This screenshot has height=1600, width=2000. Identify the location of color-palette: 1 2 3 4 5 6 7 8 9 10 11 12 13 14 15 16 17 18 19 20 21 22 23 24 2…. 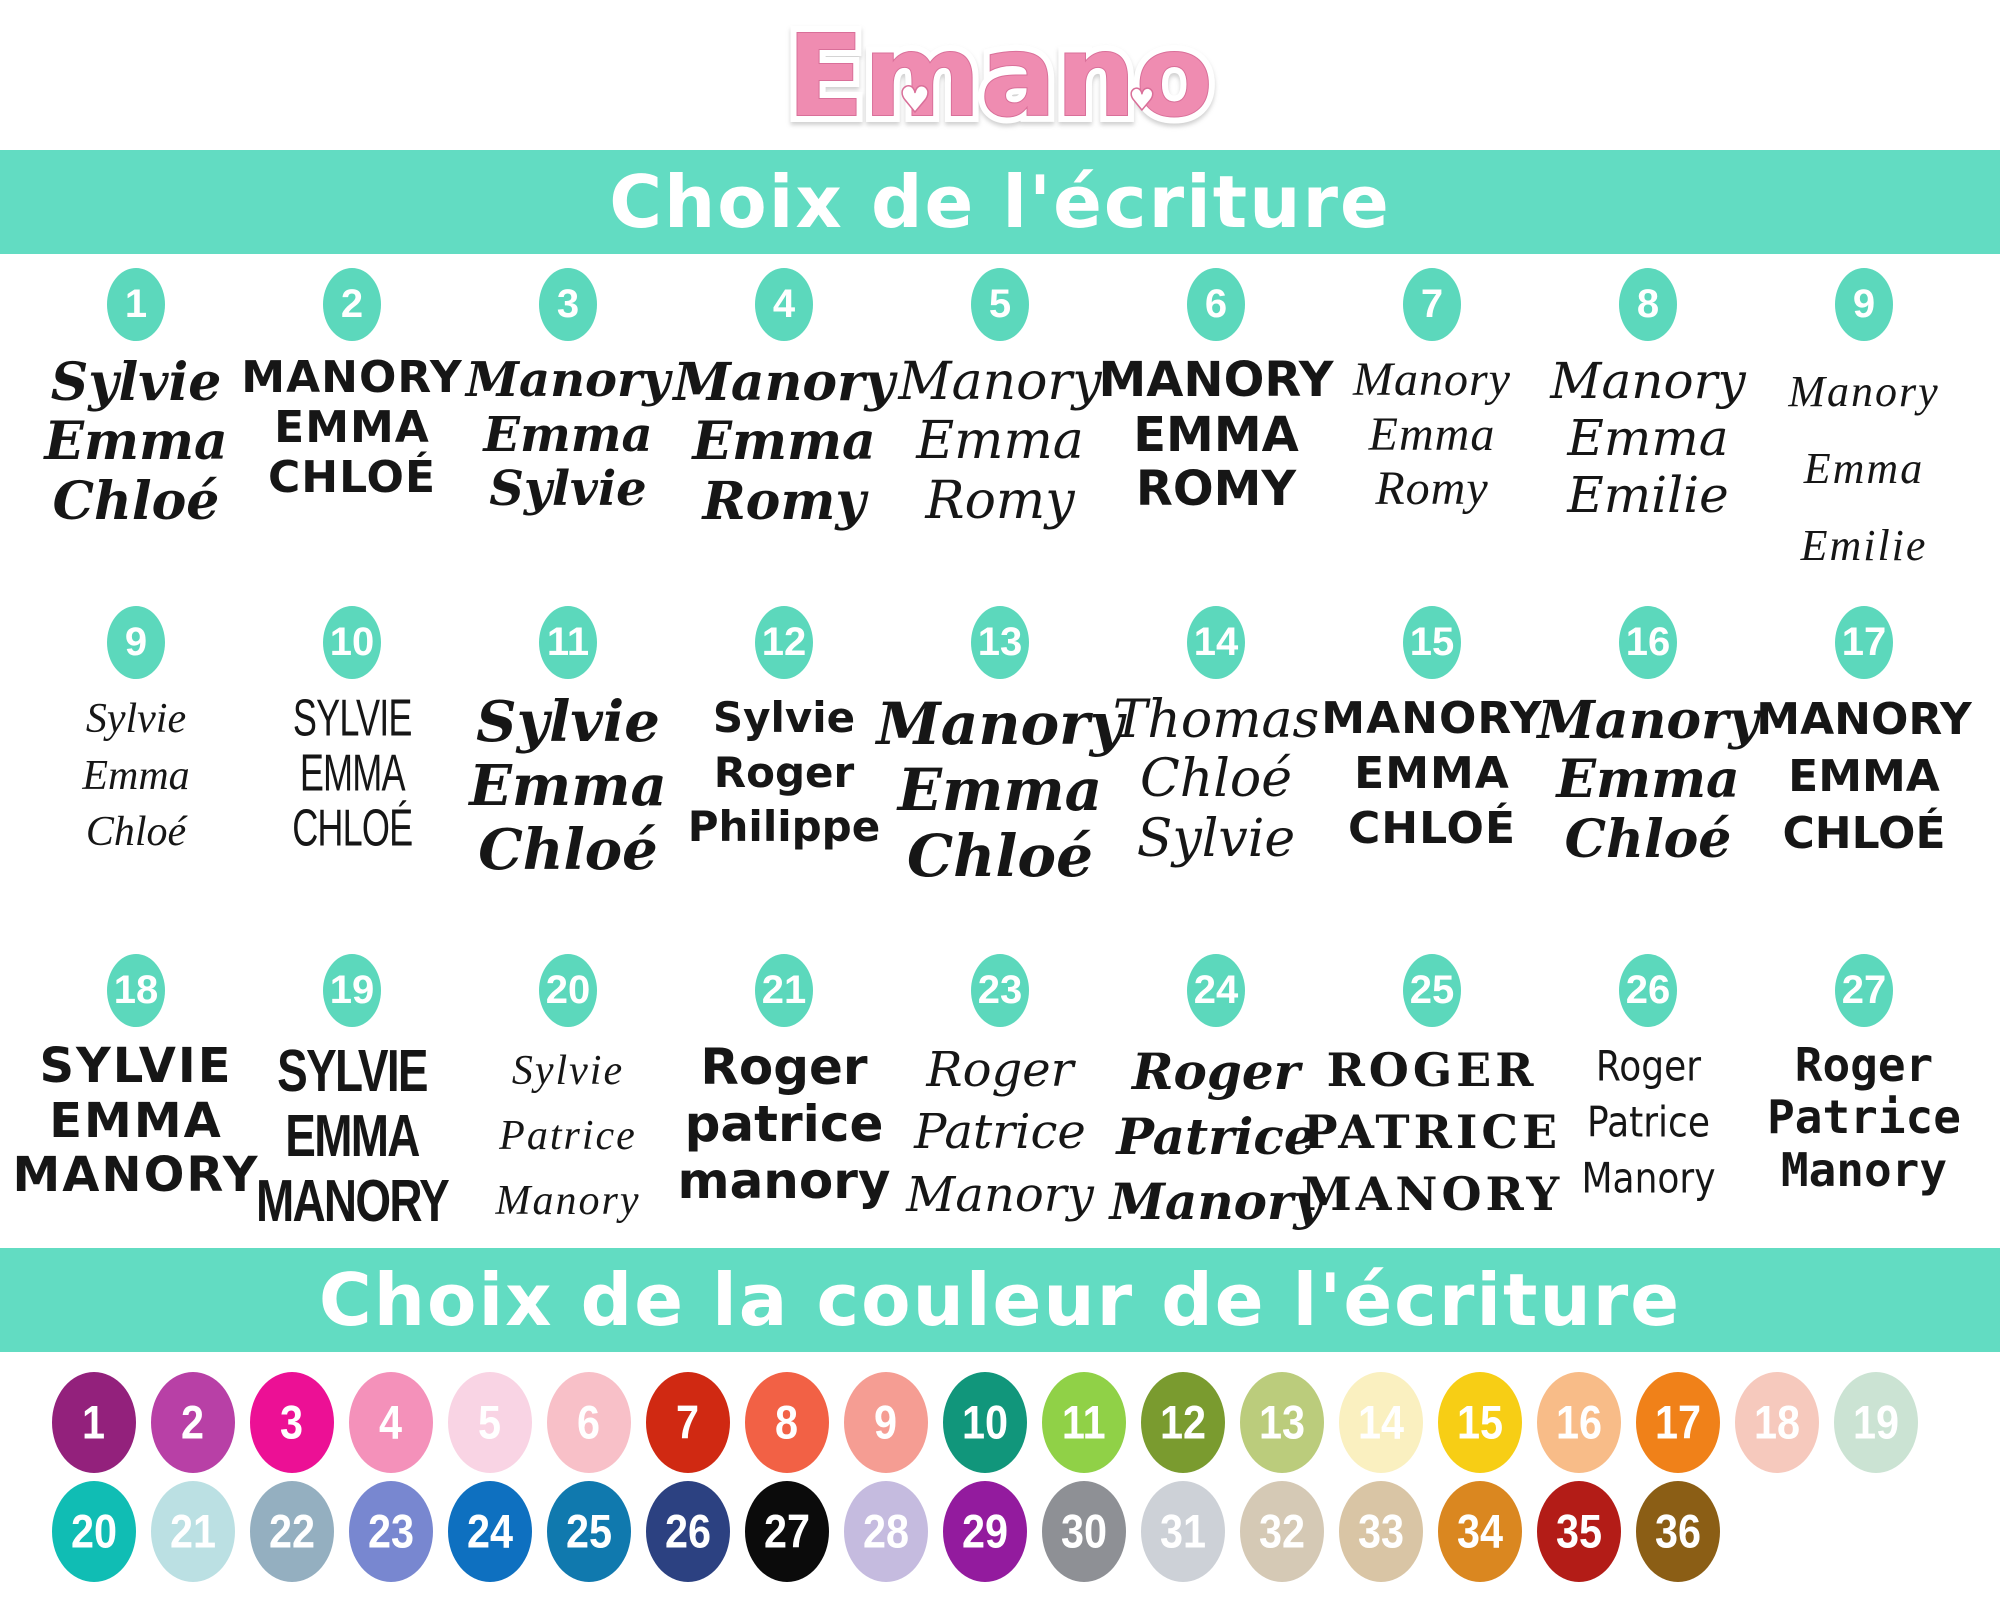
(985, 1481).